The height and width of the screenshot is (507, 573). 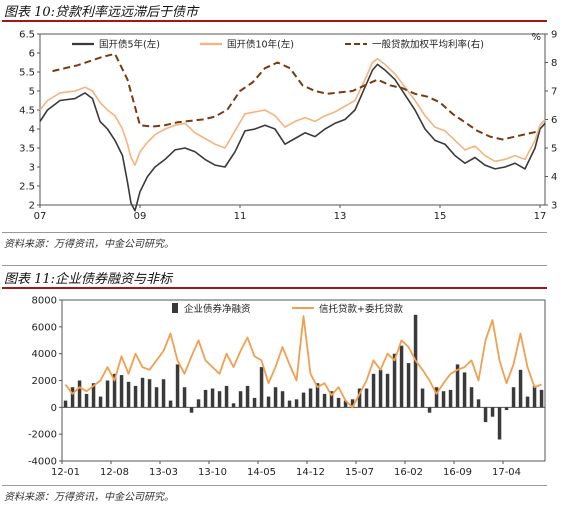 What do you see at coordinates (554, 92) in the screenshot?
I see `y-right-tick-label: 7` at bounding box center [554, 92].